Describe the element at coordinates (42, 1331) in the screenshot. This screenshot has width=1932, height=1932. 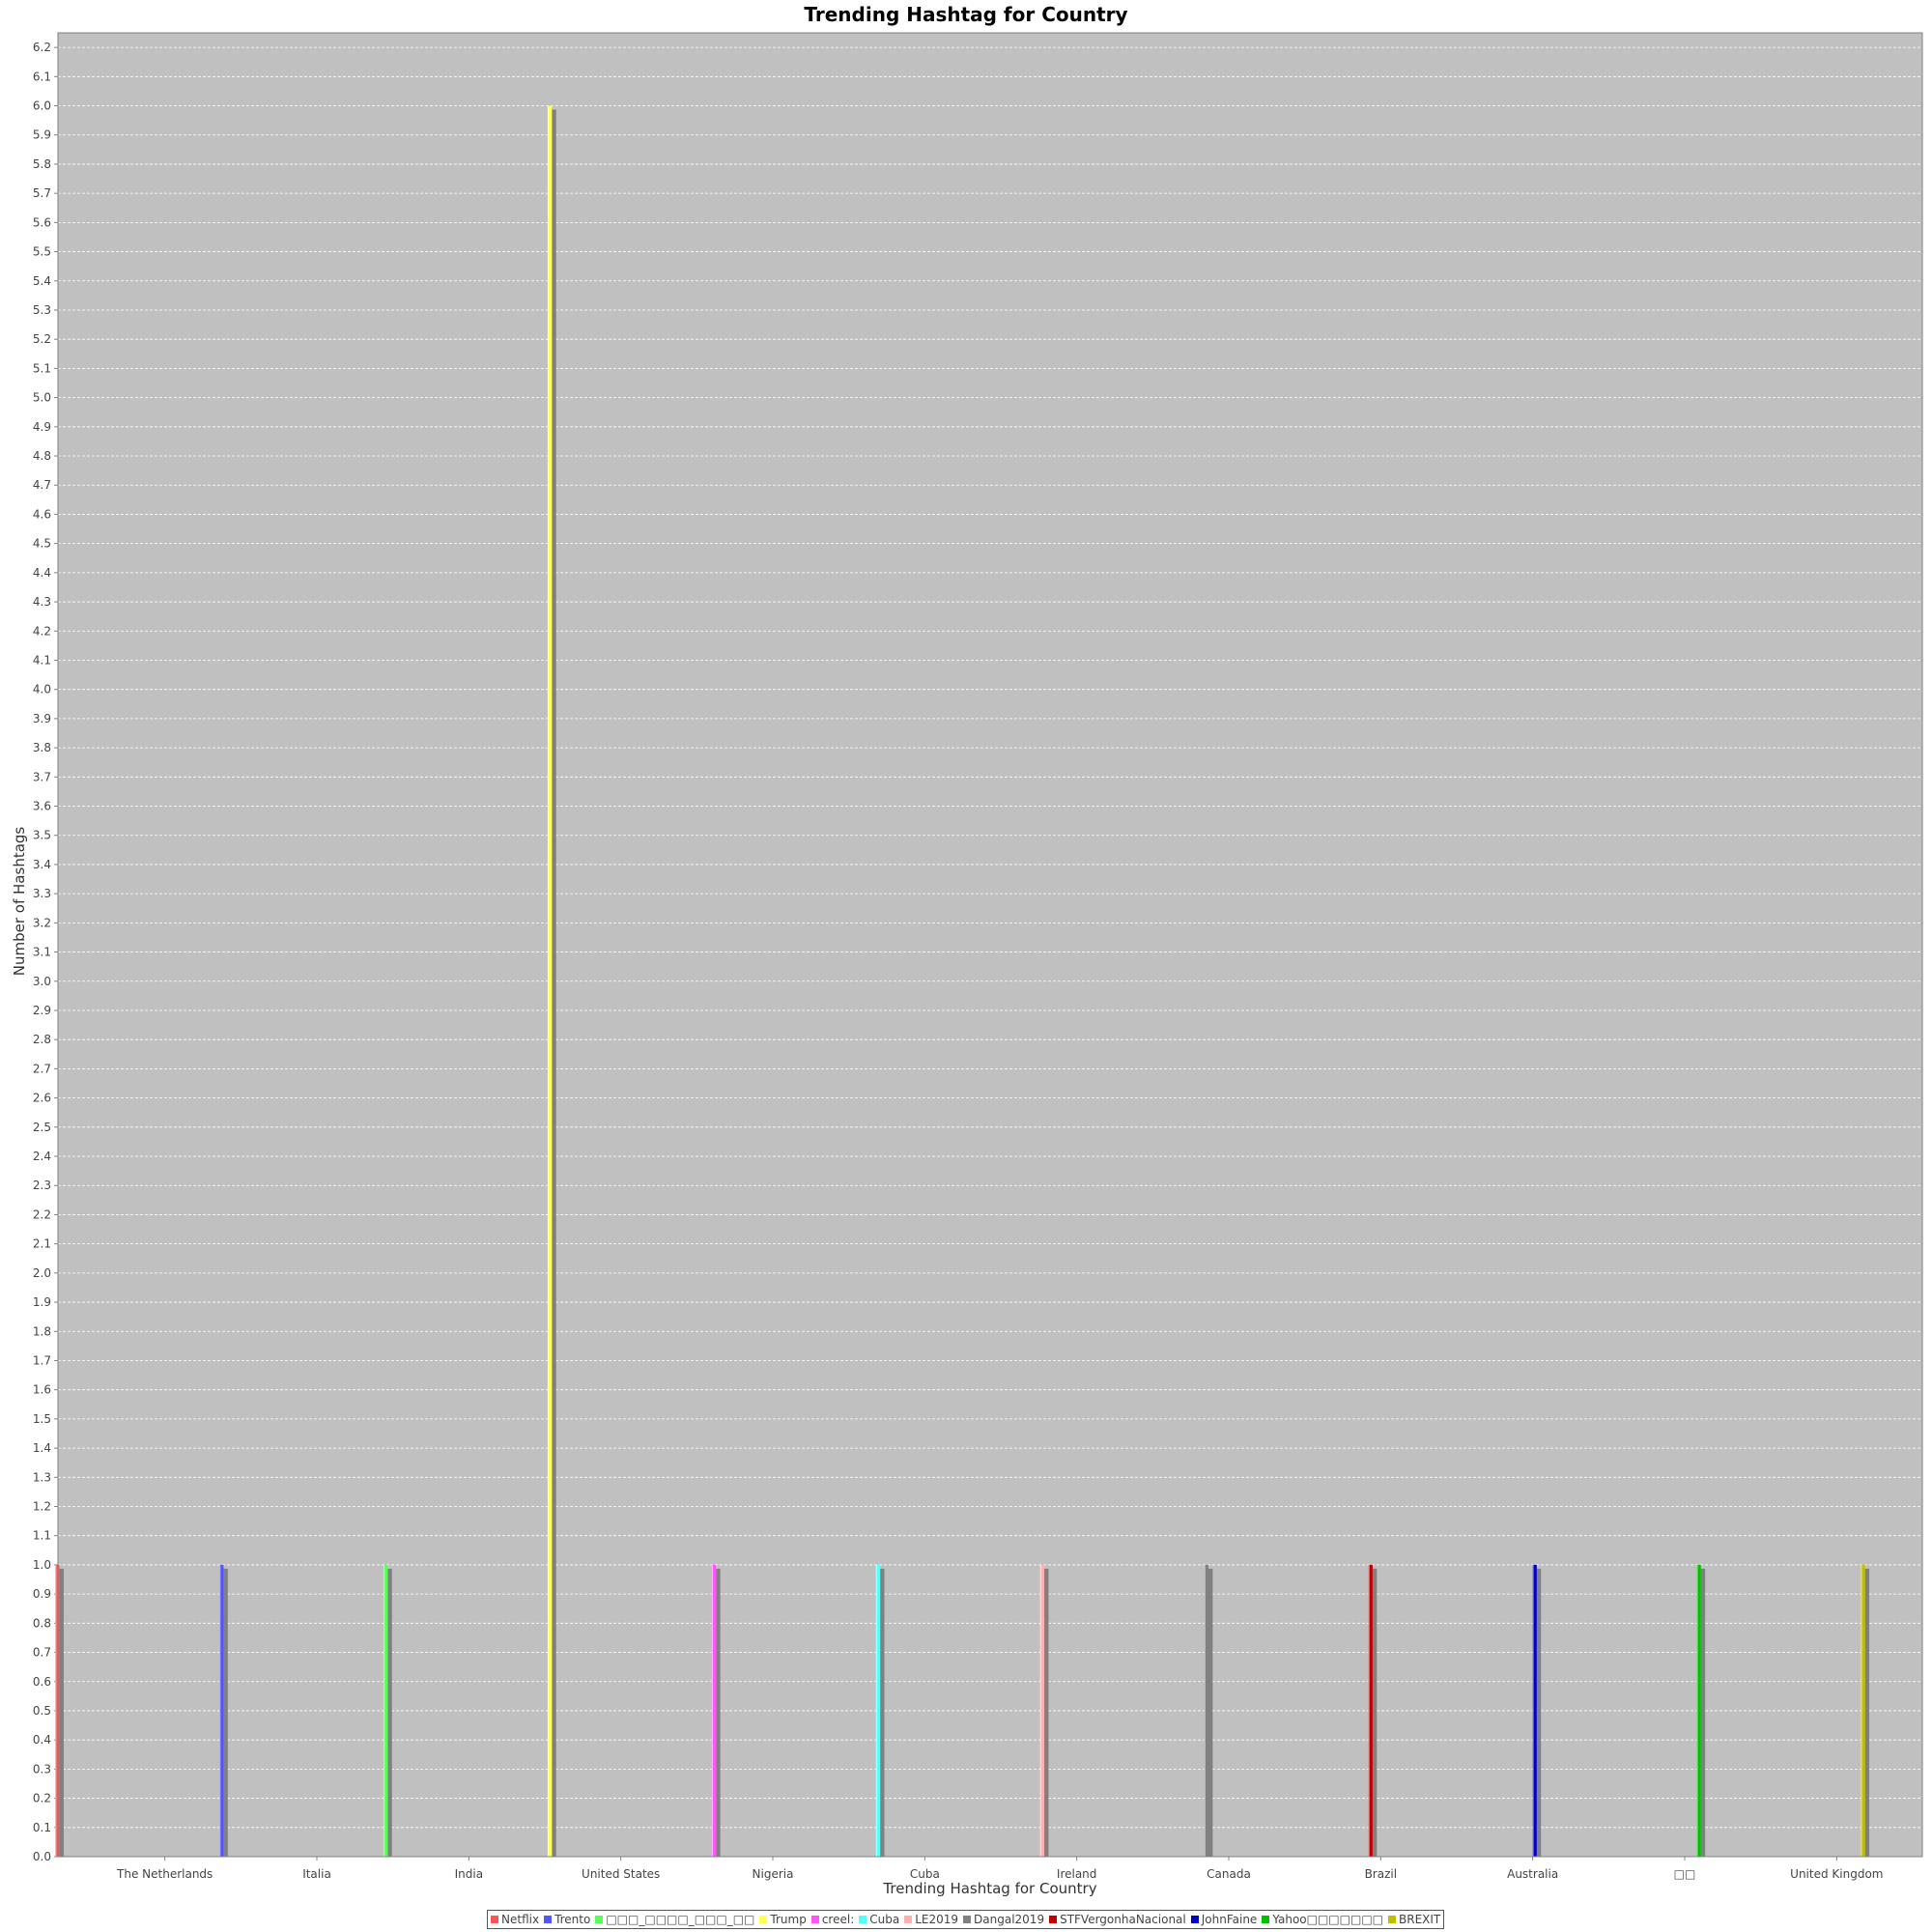
I see `y-tick-label: 1.8` at that location.